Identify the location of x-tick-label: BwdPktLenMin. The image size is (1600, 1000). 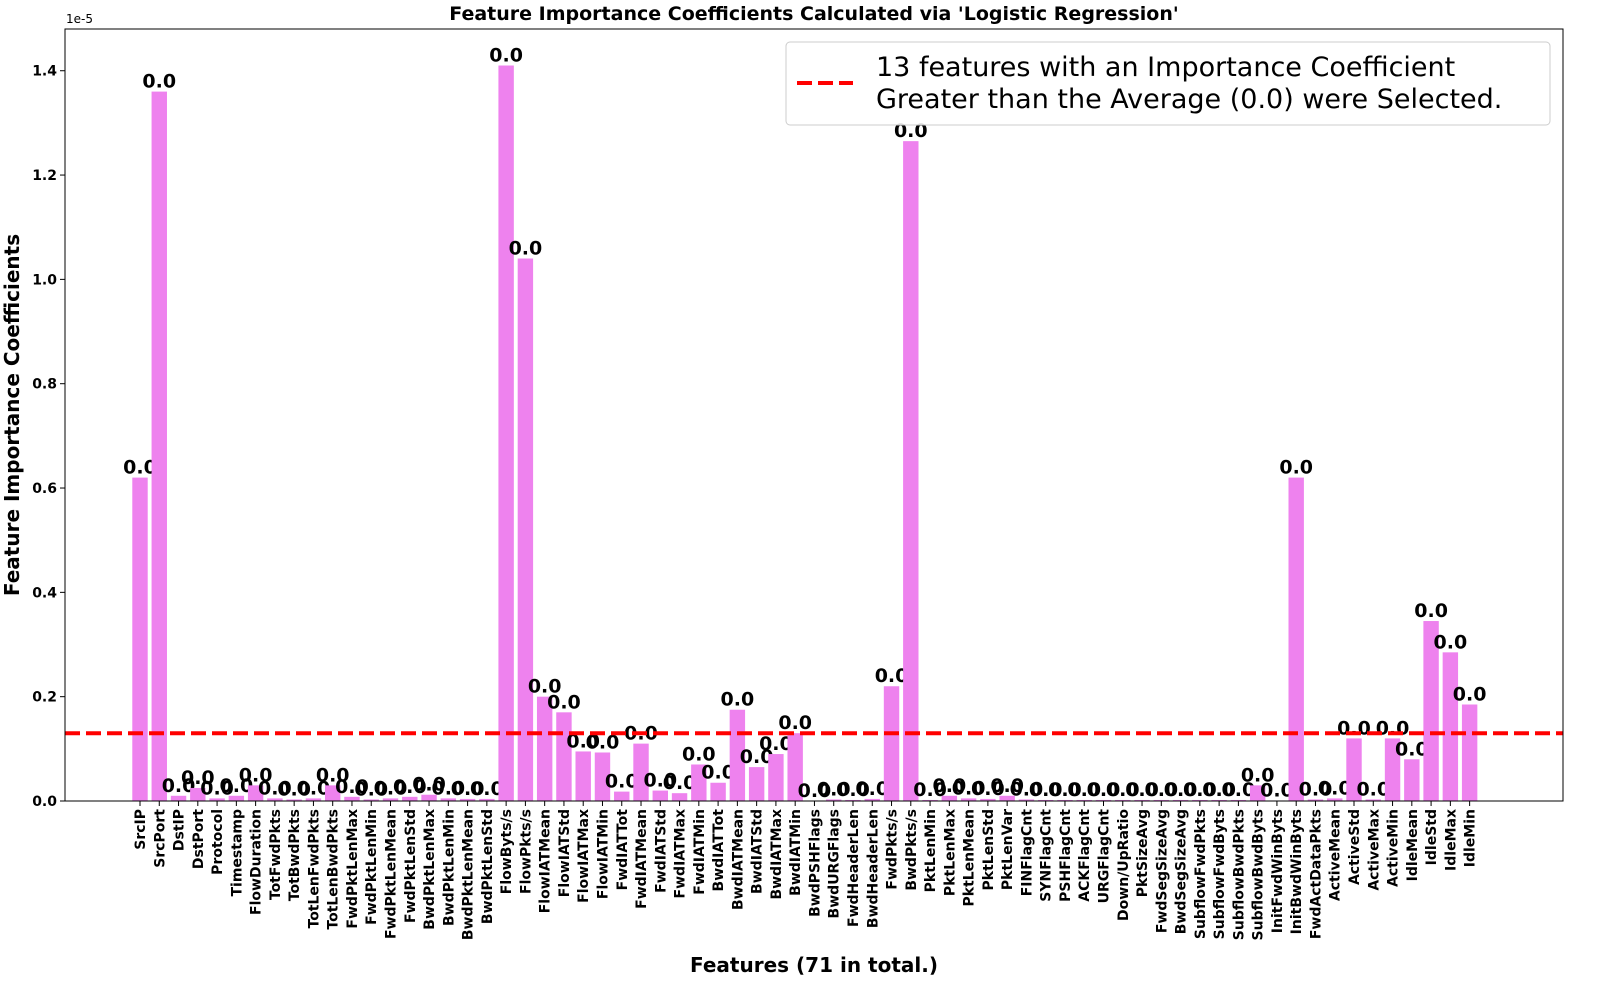
(449, 867).